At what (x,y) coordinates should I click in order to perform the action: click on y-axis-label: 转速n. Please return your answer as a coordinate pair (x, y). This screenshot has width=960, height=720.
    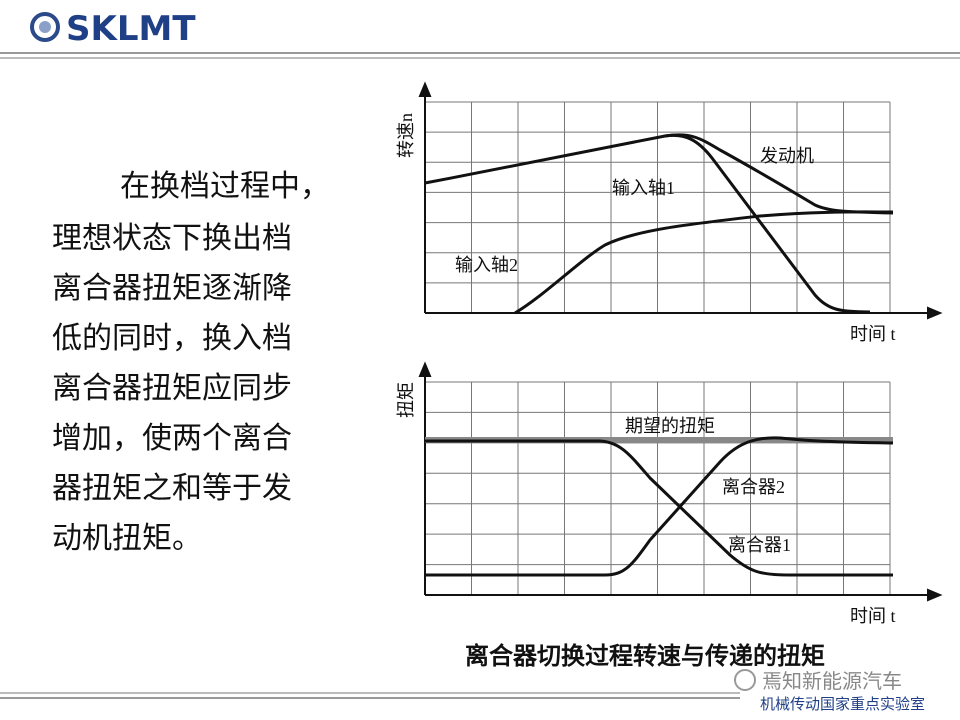
    Looking at the image, I should click on (406, 135).